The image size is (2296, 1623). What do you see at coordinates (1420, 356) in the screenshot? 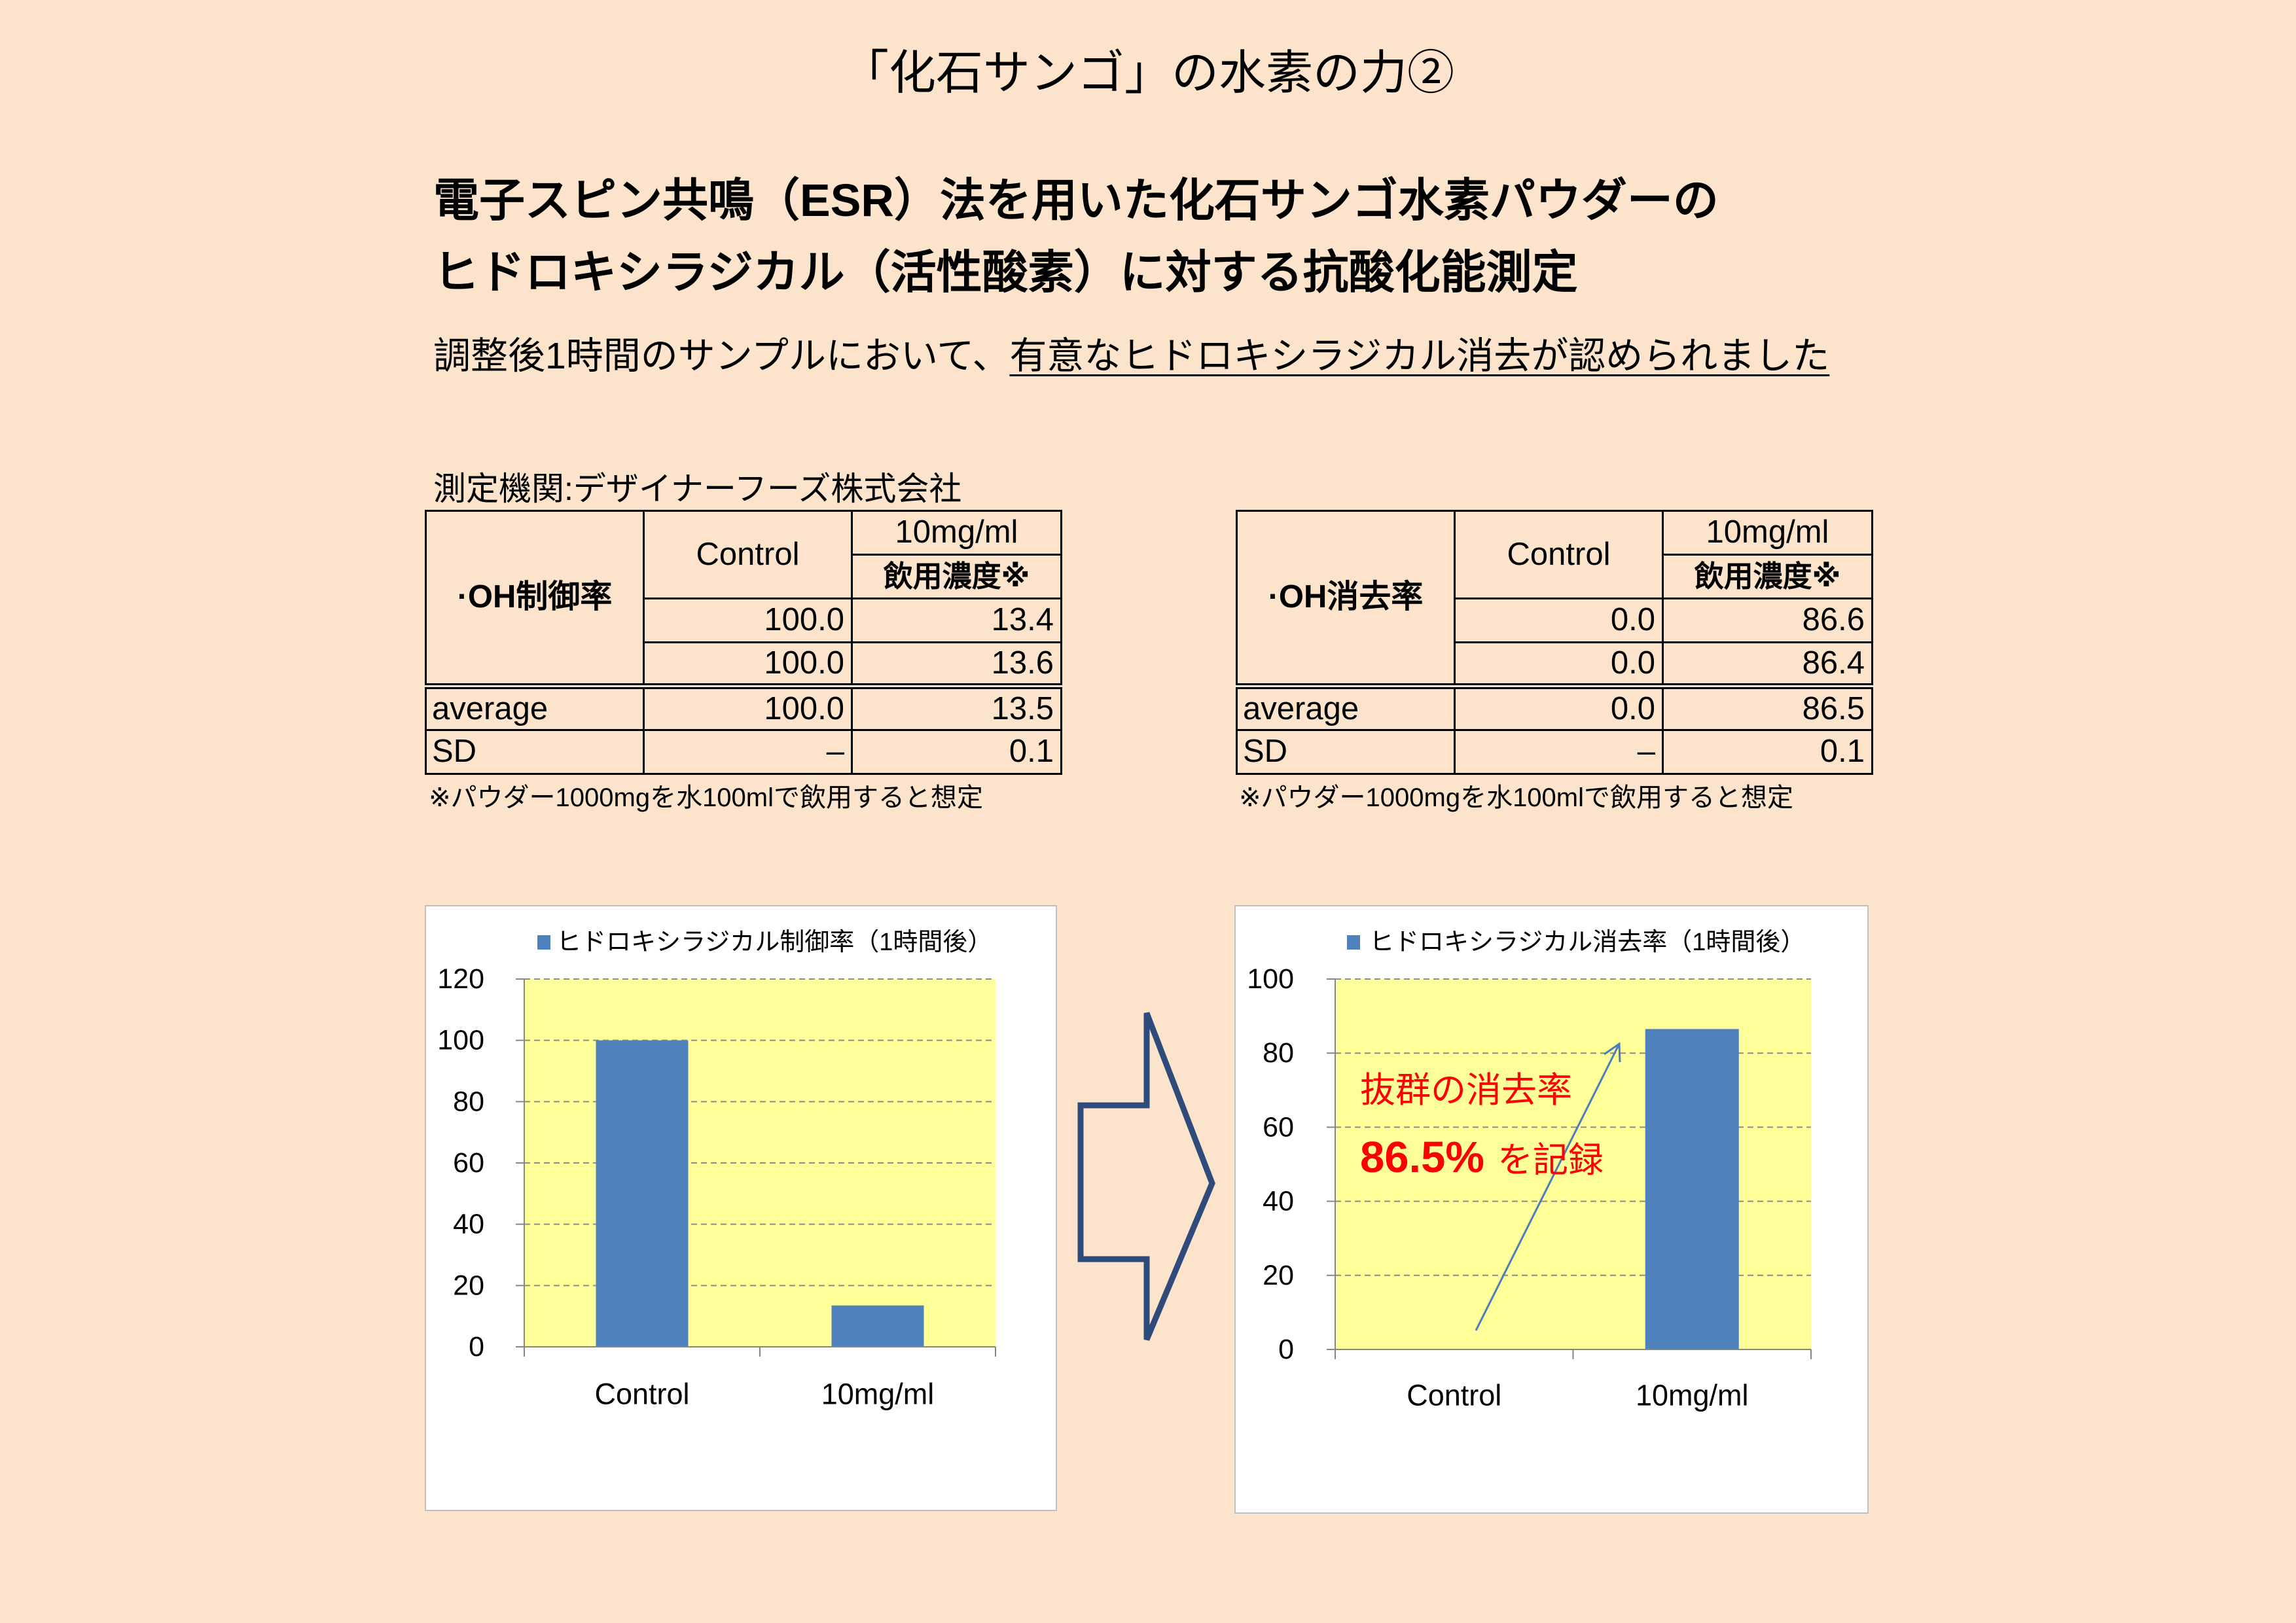
I see `summary-underlined: 有意なヒドロキシラジカル消去が認められました` at bounding box center [1420, 356].